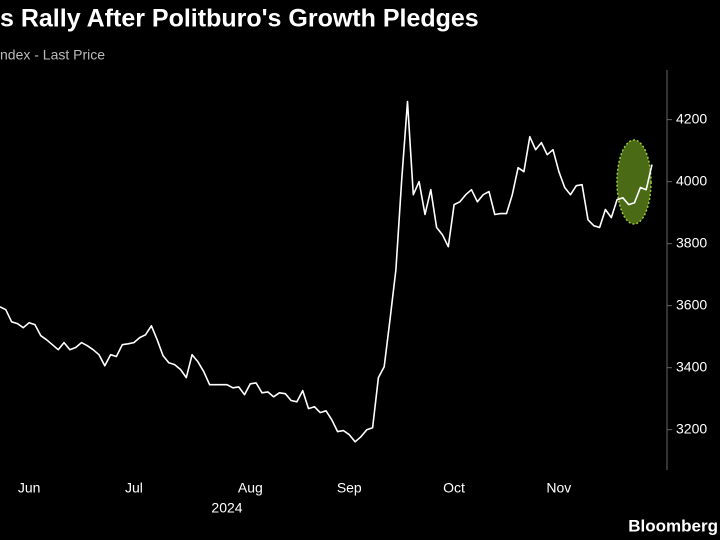 The width and height of the screenshot is (720, 540). I want to click on y-tick-label: 4000, so click(691, 180).